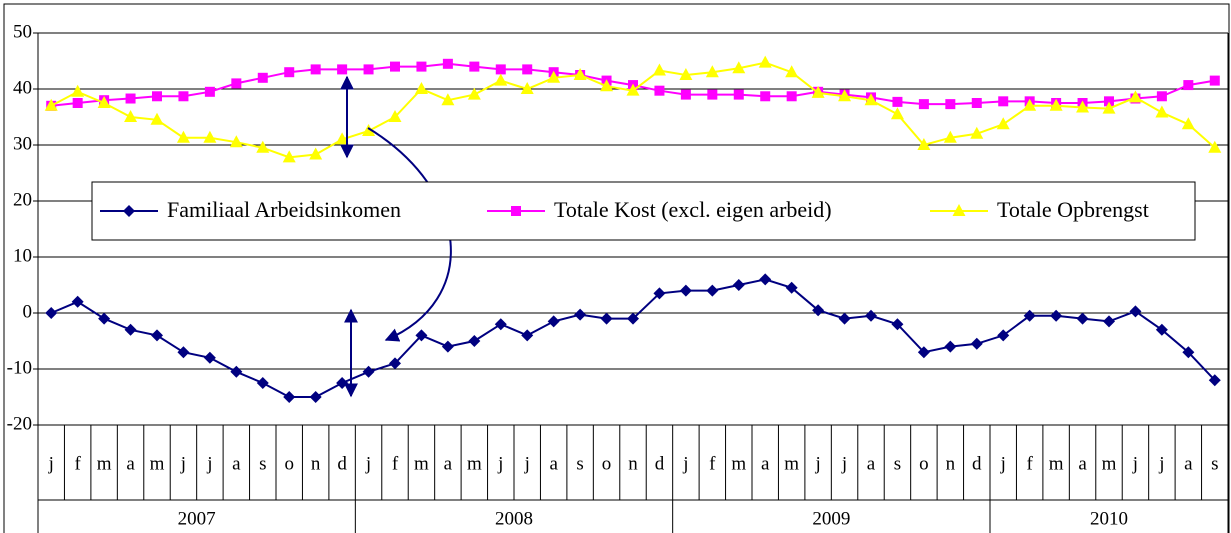 The width and height of the screenshot is (1231, 533). Describe the element at coordinates (284, 209) in the screenshot. I see `legend-label: Familiaal Arbeidsinkomen` at that location.